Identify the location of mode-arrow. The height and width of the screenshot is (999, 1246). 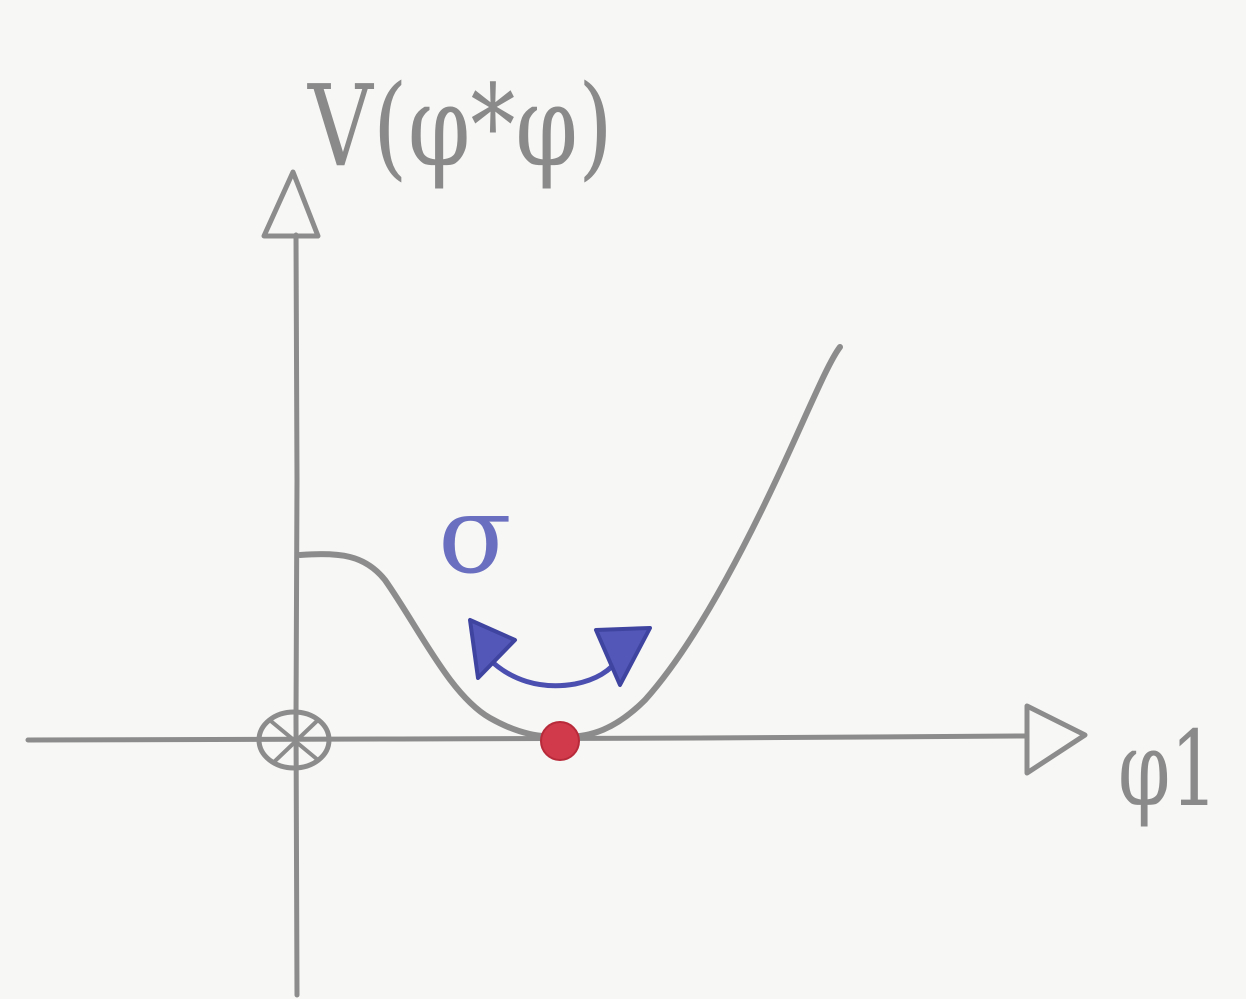
(560, 653).